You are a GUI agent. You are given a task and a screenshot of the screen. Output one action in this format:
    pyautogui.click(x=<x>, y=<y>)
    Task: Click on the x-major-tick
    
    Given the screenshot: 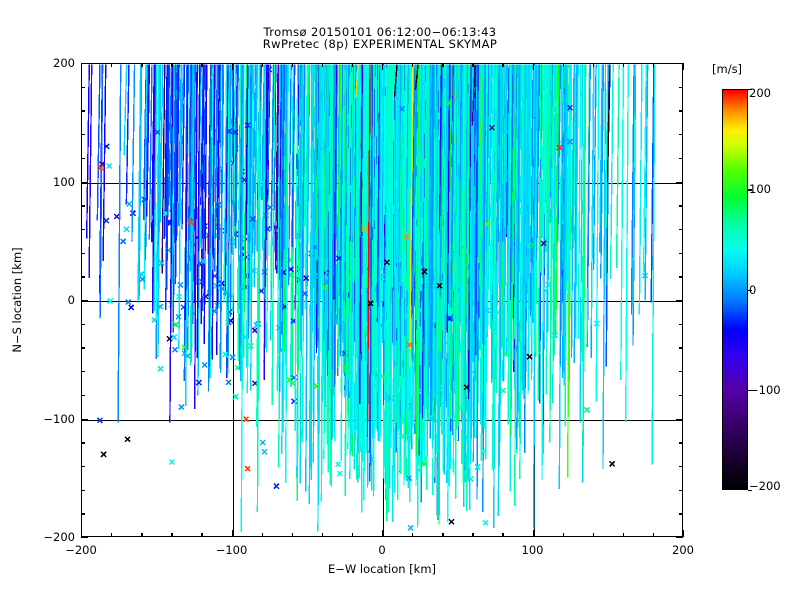 What is the action you would take?
    pyautogui.click(x=533, y=66)
    